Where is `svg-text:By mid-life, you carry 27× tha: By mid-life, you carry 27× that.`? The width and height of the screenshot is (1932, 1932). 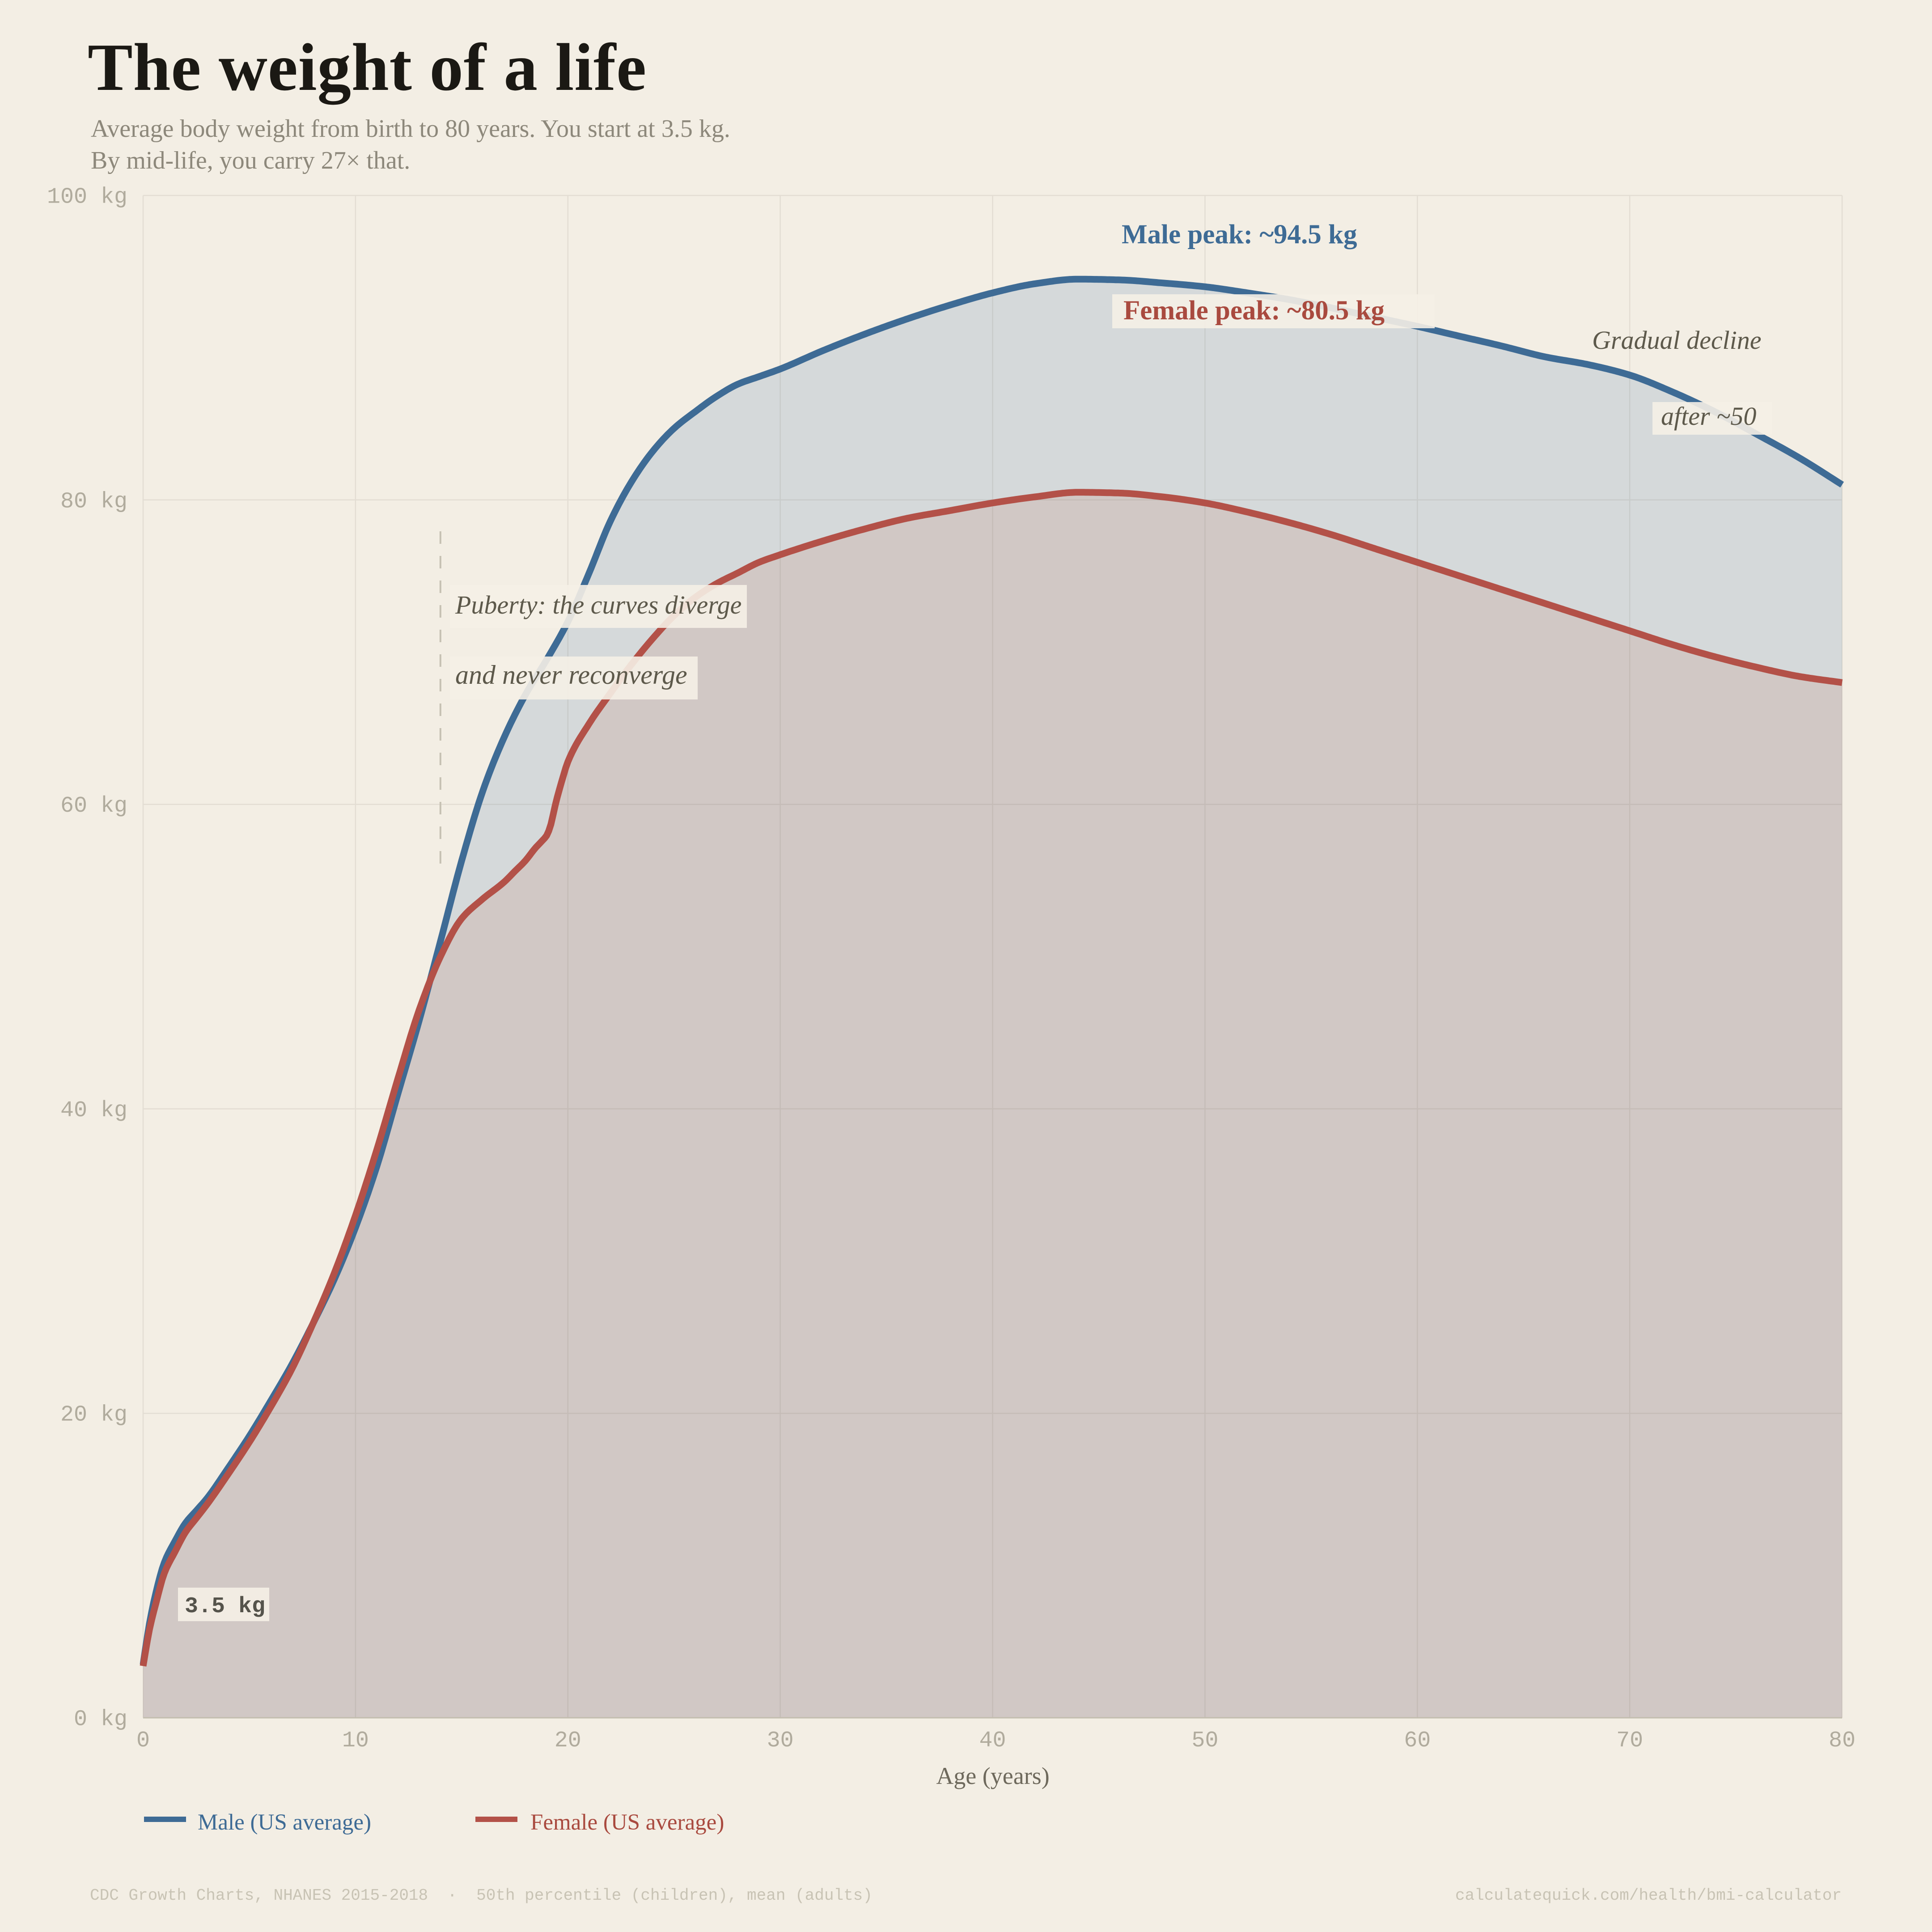
svg-text:By mid-life, you carry 27× tha: By mid-life, you carry 27× that. is located at coordinates (250, 160).